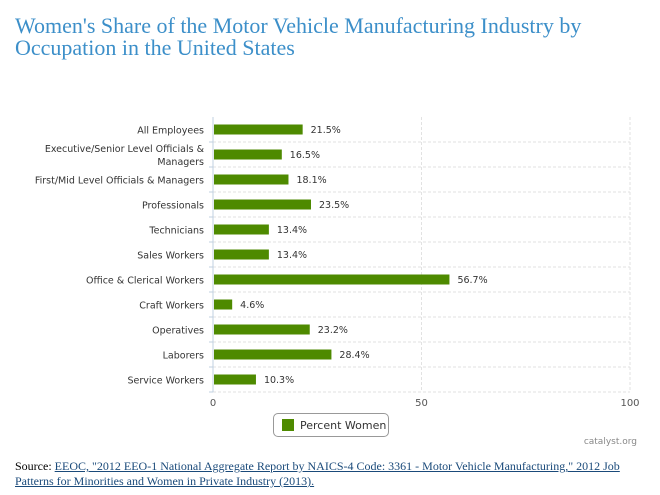 This screenshot has width=660, height=495. I want to click on data-label: 21.5%, so click(326, 130).